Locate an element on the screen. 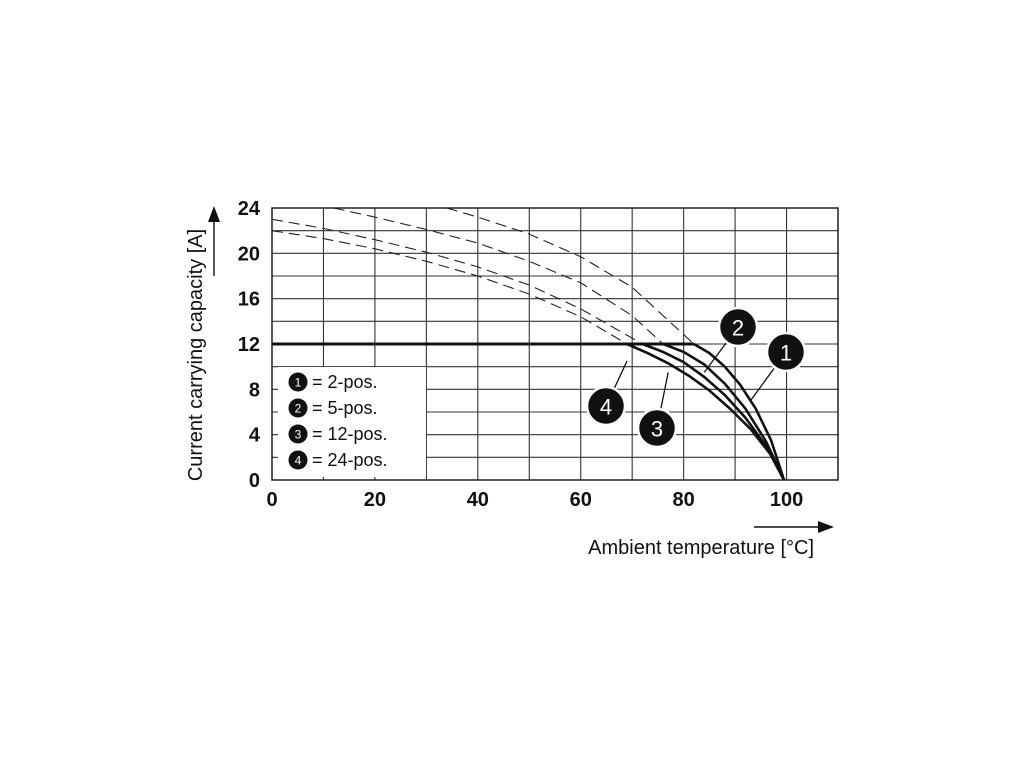 The width and height of the screenshot is (1020, 765). y-tick-label: 16 is located at coordinates (249, 300).